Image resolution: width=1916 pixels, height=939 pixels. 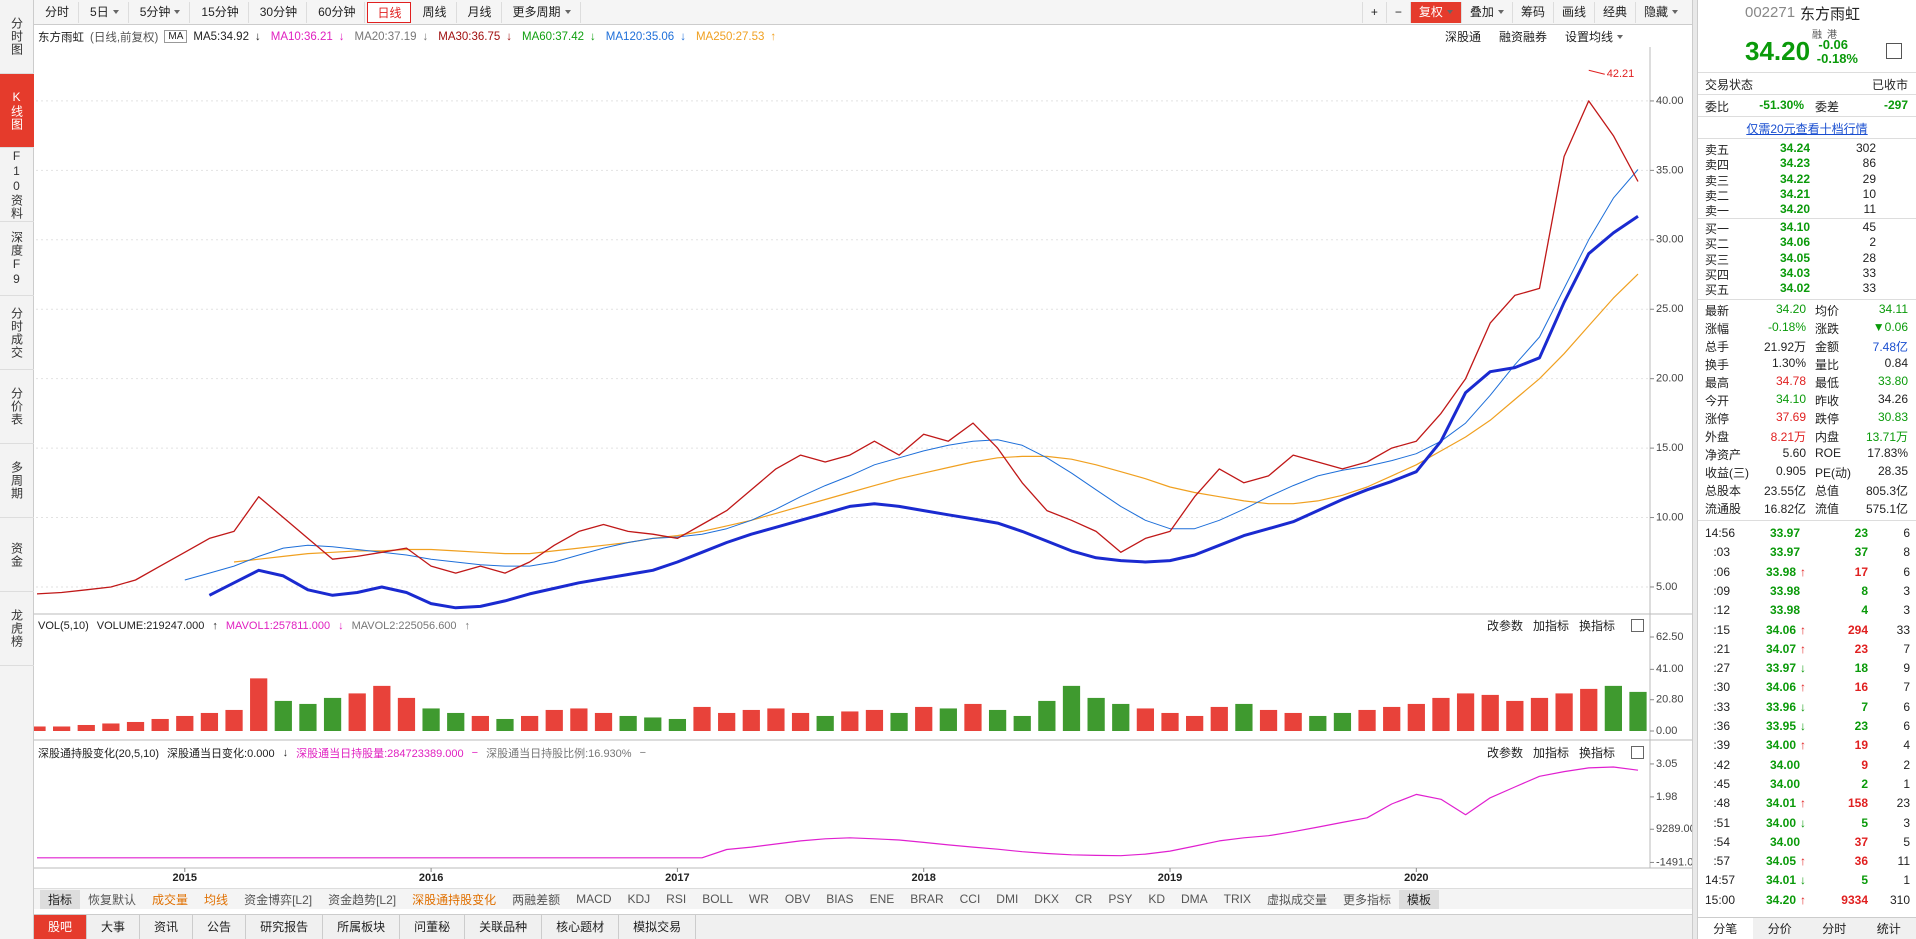 I want to click on stat-value: 0.84, so click(x=1896, y=363).